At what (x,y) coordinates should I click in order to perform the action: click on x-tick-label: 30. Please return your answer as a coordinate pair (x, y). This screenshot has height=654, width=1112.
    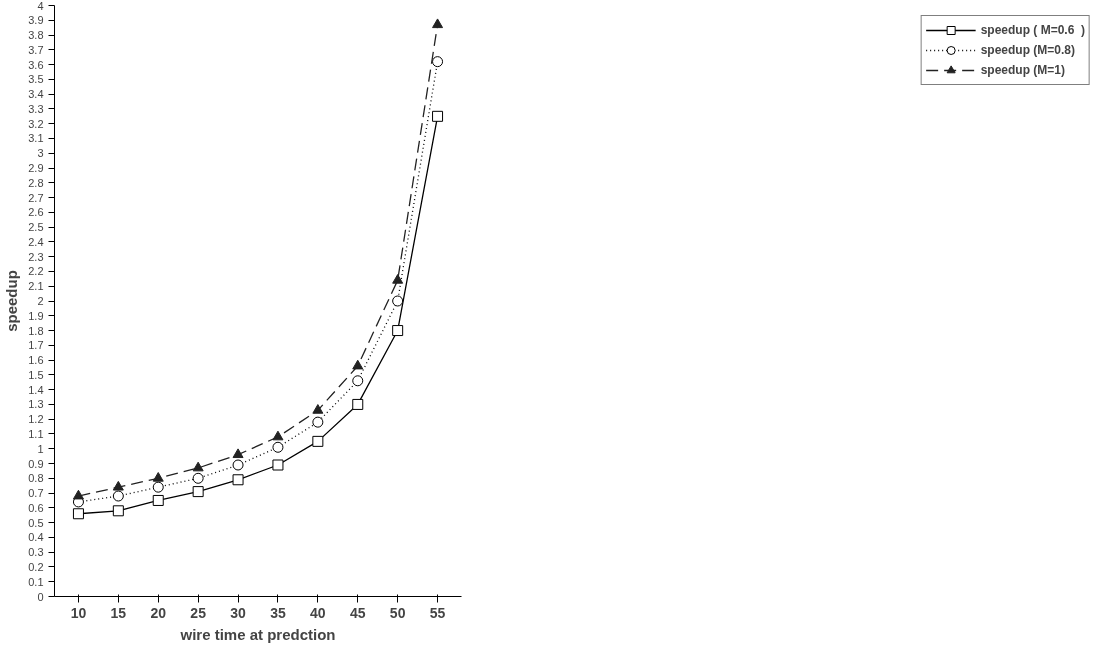
    Looking at the image, I should click on (238, 612).